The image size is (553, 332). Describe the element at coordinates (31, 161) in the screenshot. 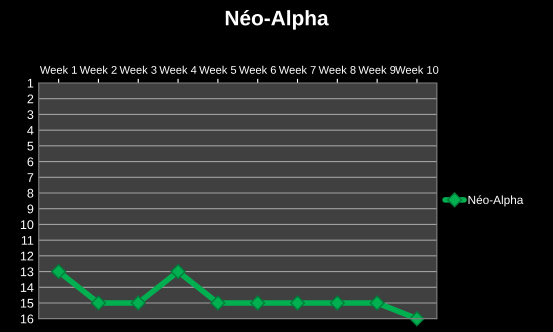

I see `y-tick-label: 6` at that location.